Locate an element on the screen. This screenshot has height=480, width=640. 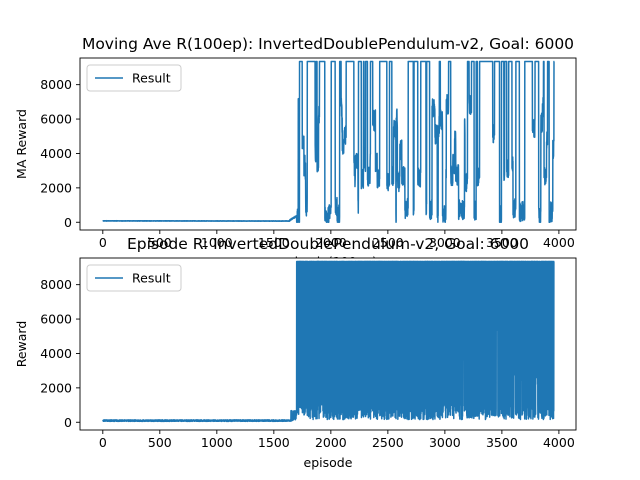
y-axis-label: MA Reward is located at coordinates (21, 144).